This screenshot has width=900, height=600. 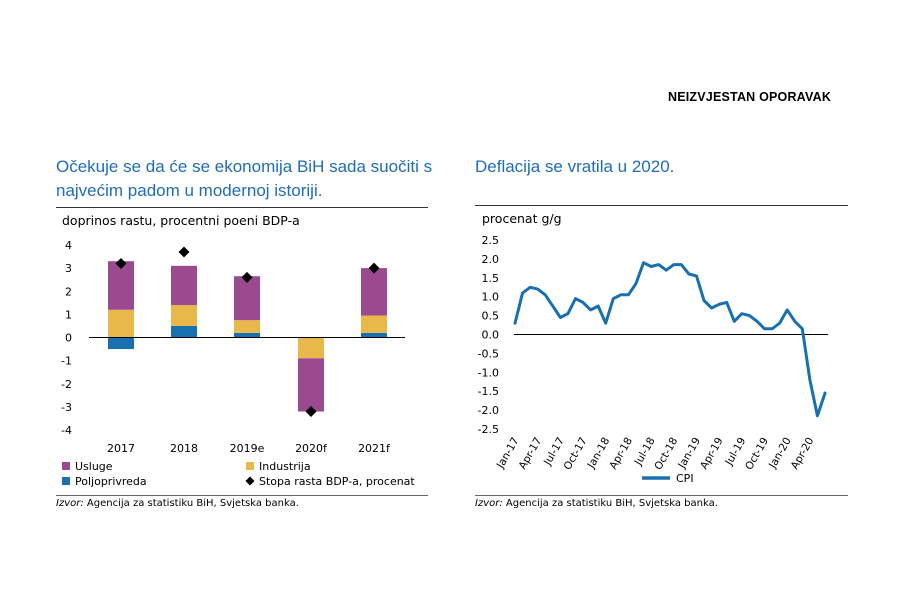 I want to click on left-x-tick-label: 2018, so click(x=184, y=448).